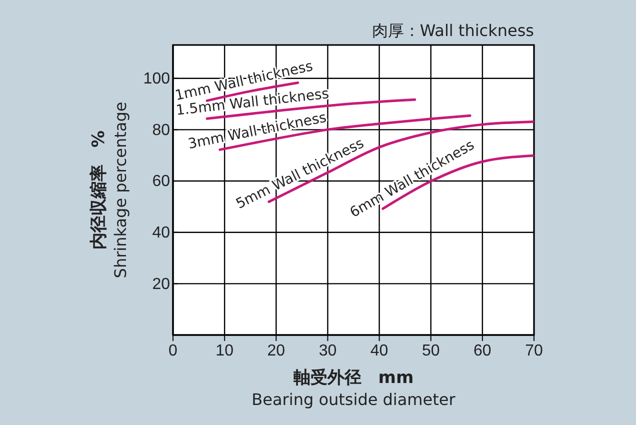  What do you see at coordinates (156, 79) in the screenshot?
I see `y-tick-label: 100` at bounding box center [156, 79].